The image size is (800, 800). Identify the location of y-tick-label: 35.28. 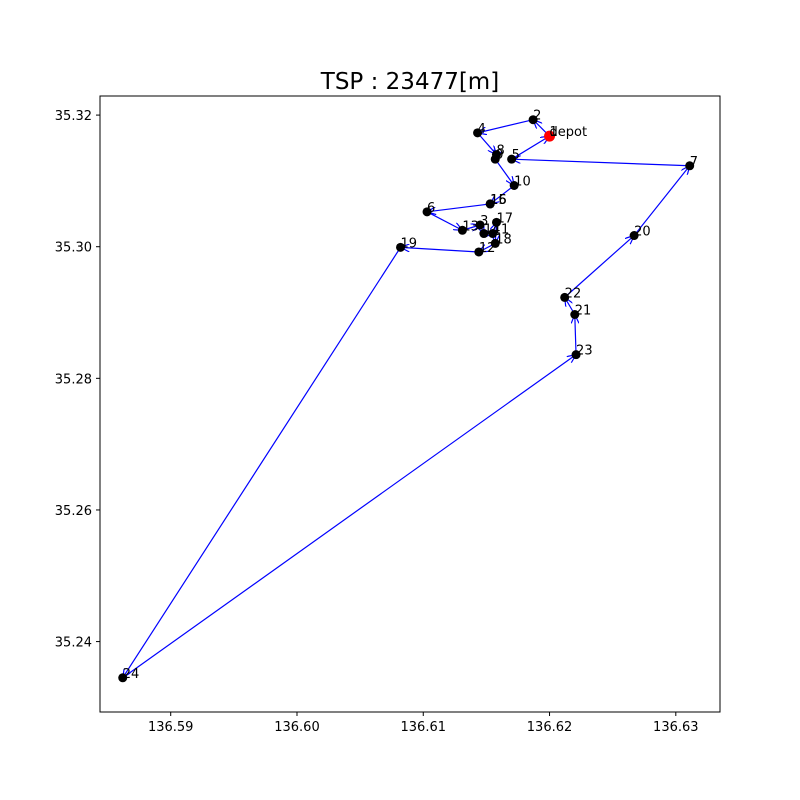
(73, 379).